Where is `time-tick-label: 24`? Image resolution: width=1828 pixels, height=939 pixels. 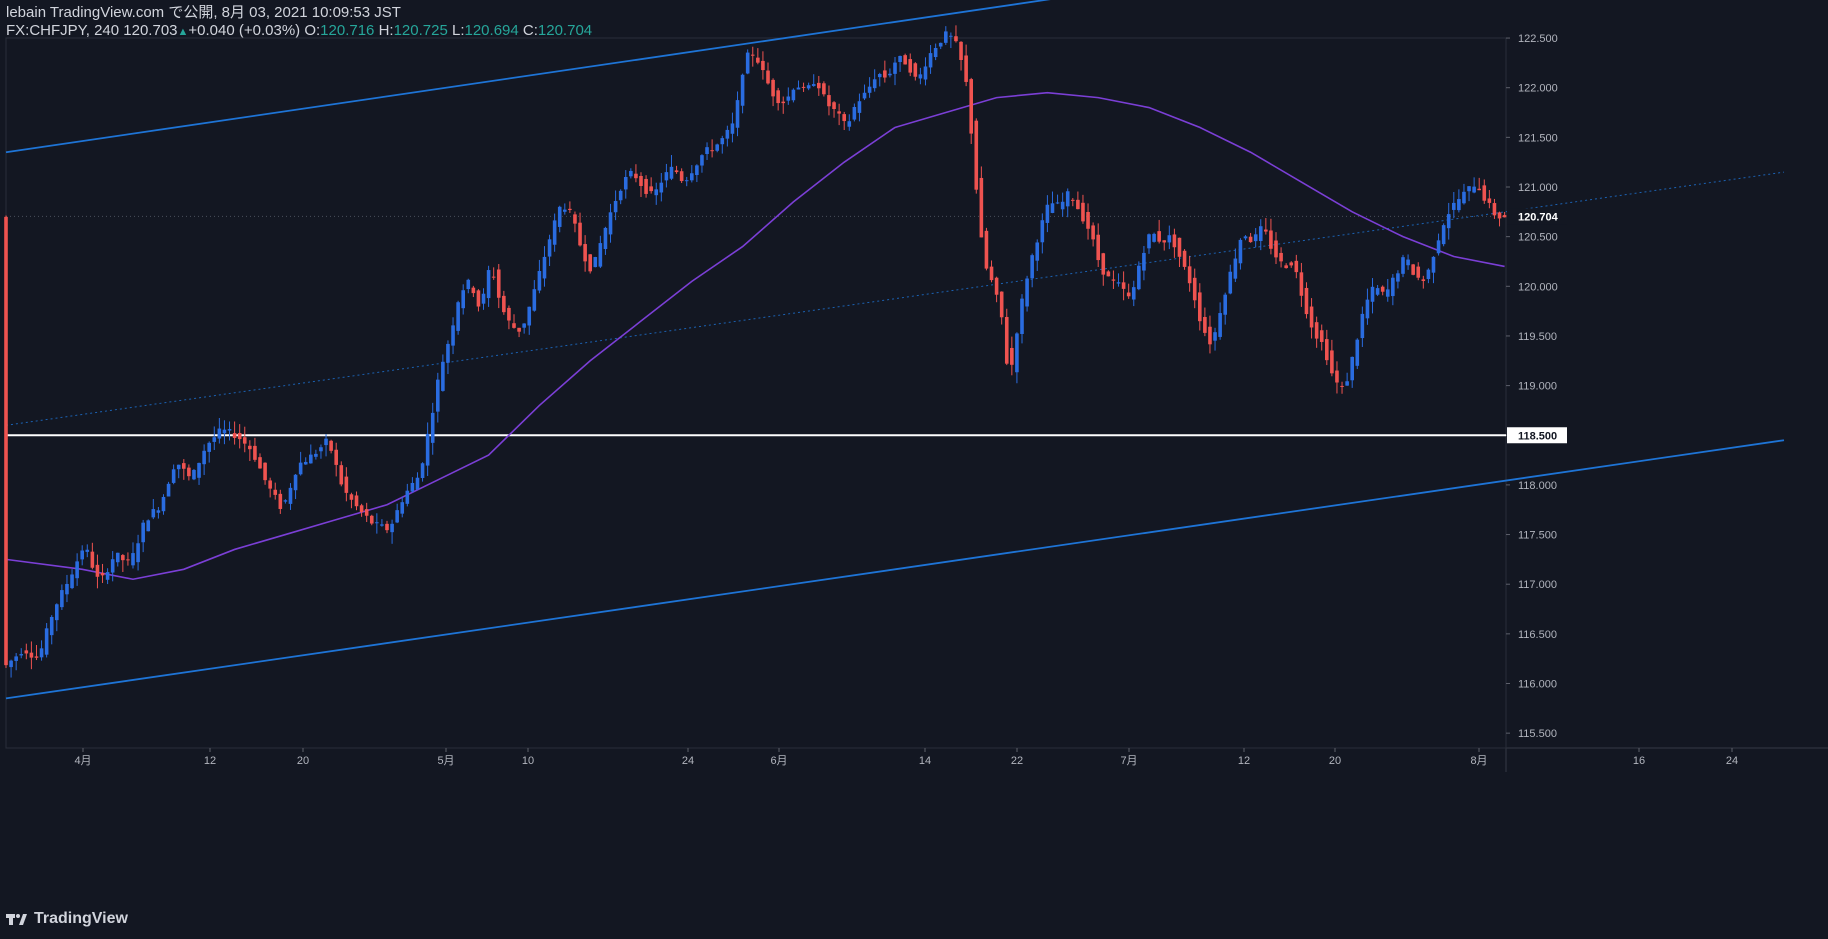
time-tick-label: 24 is located at coordinates (1732, 761).